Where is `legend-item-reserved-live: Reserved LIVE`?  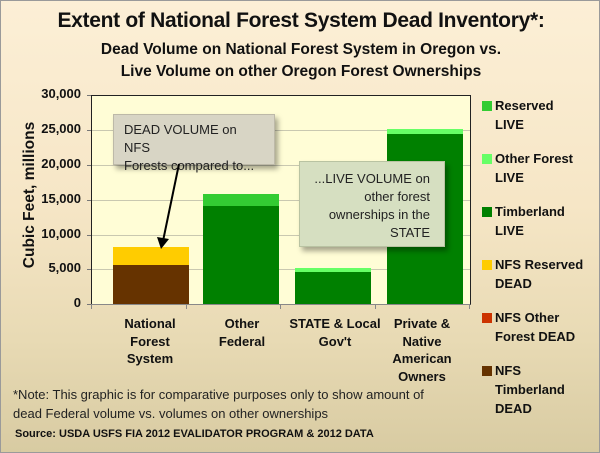 legend-item-reserved-live: Reserved LIVE is located at coordinates (541, 115).